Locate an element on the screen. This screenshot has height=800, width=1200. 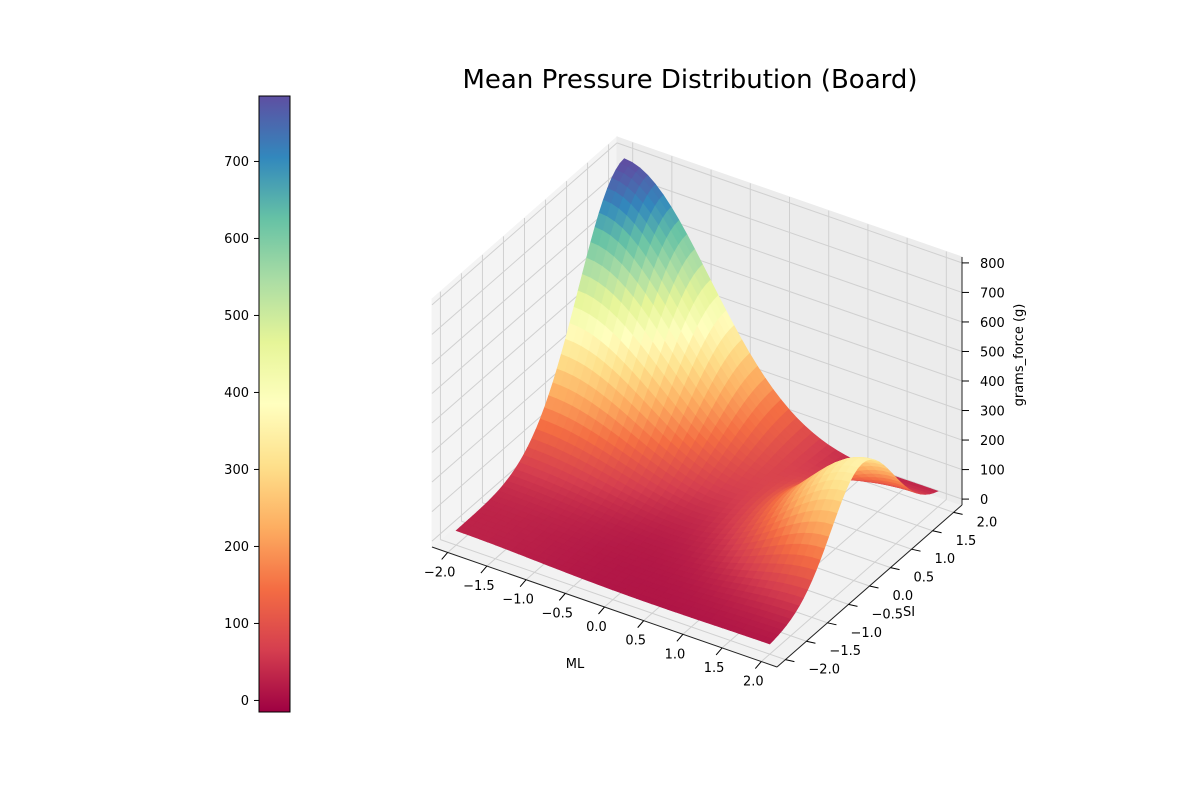
x-tick-label: −2.0 is located at coordinates (440, 572).